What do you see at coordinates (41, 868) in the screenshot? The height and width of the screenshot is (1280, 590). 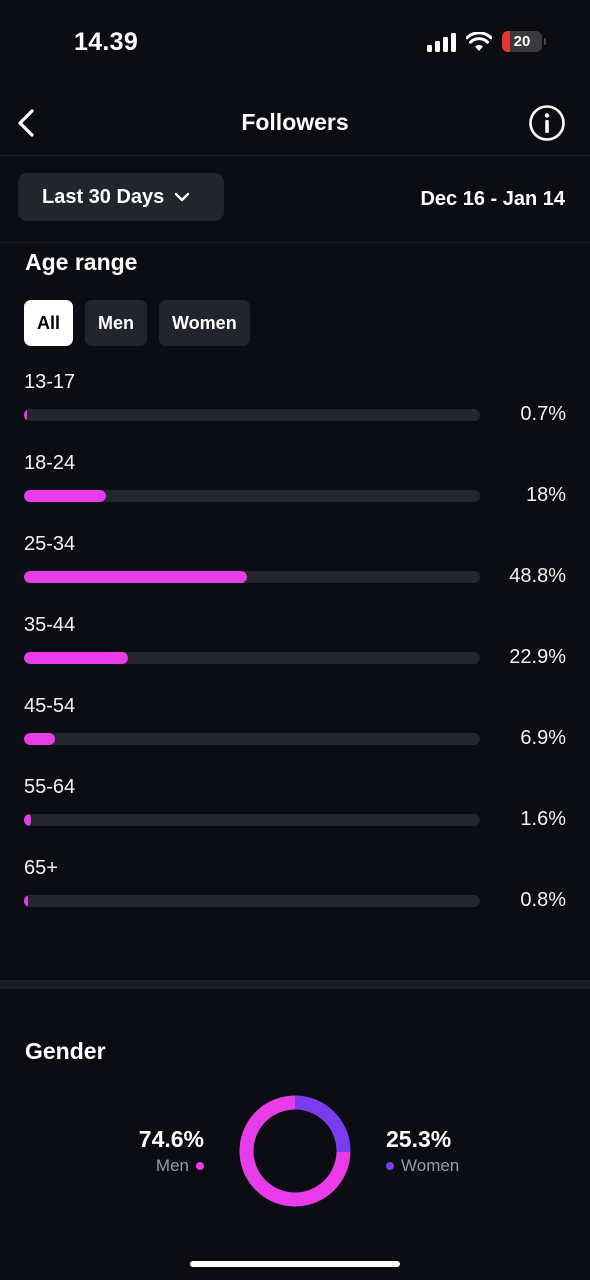 I see `age-label: 65+` at bounding box center [41, 868].